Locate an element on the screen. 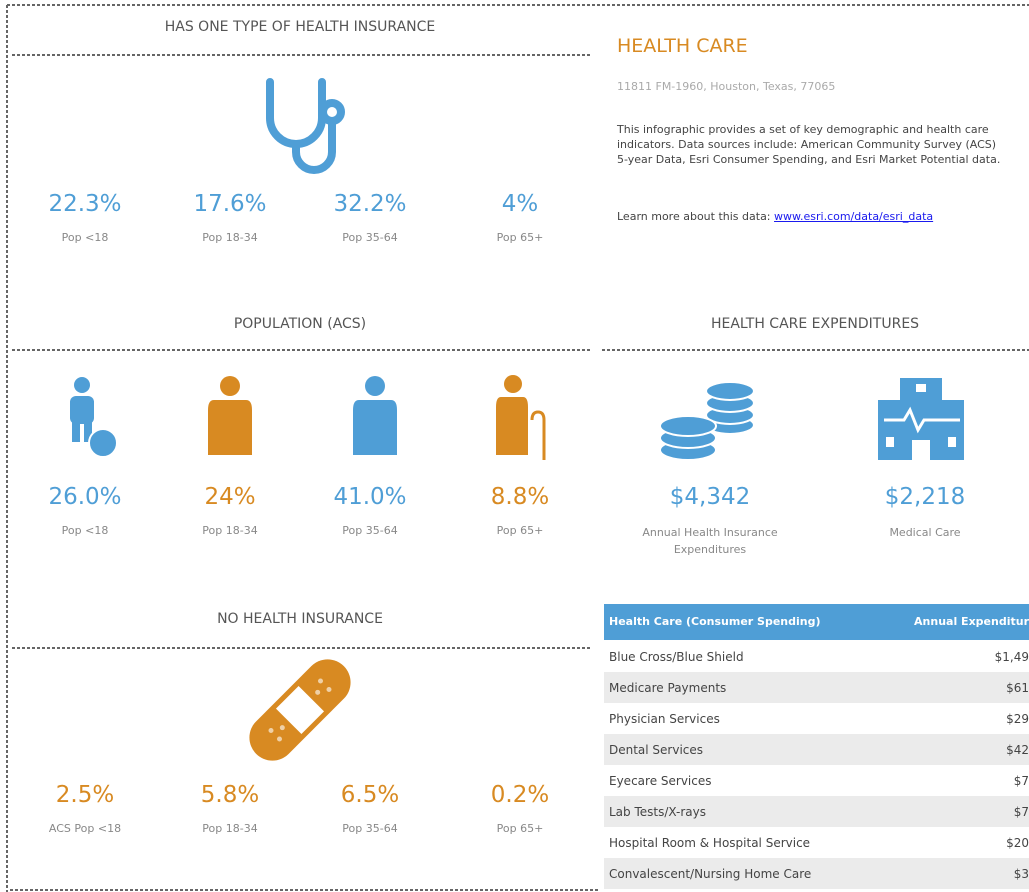 This screenshot has width=1029, height=892. stat-value: 0.2% is located at coordinates (520, 795).